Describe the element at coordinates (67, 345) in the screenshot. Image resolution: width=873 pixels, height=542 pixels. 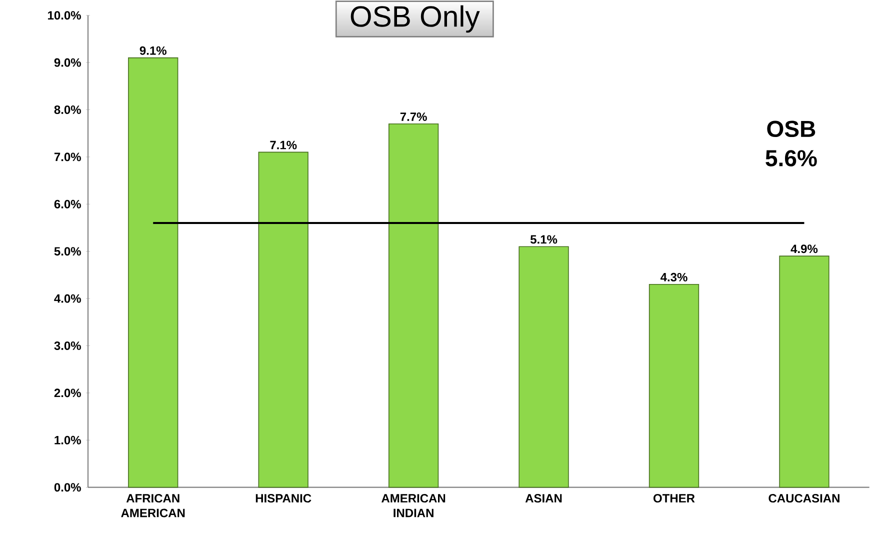
I see `y-tick-label: 3.0%` at that location.